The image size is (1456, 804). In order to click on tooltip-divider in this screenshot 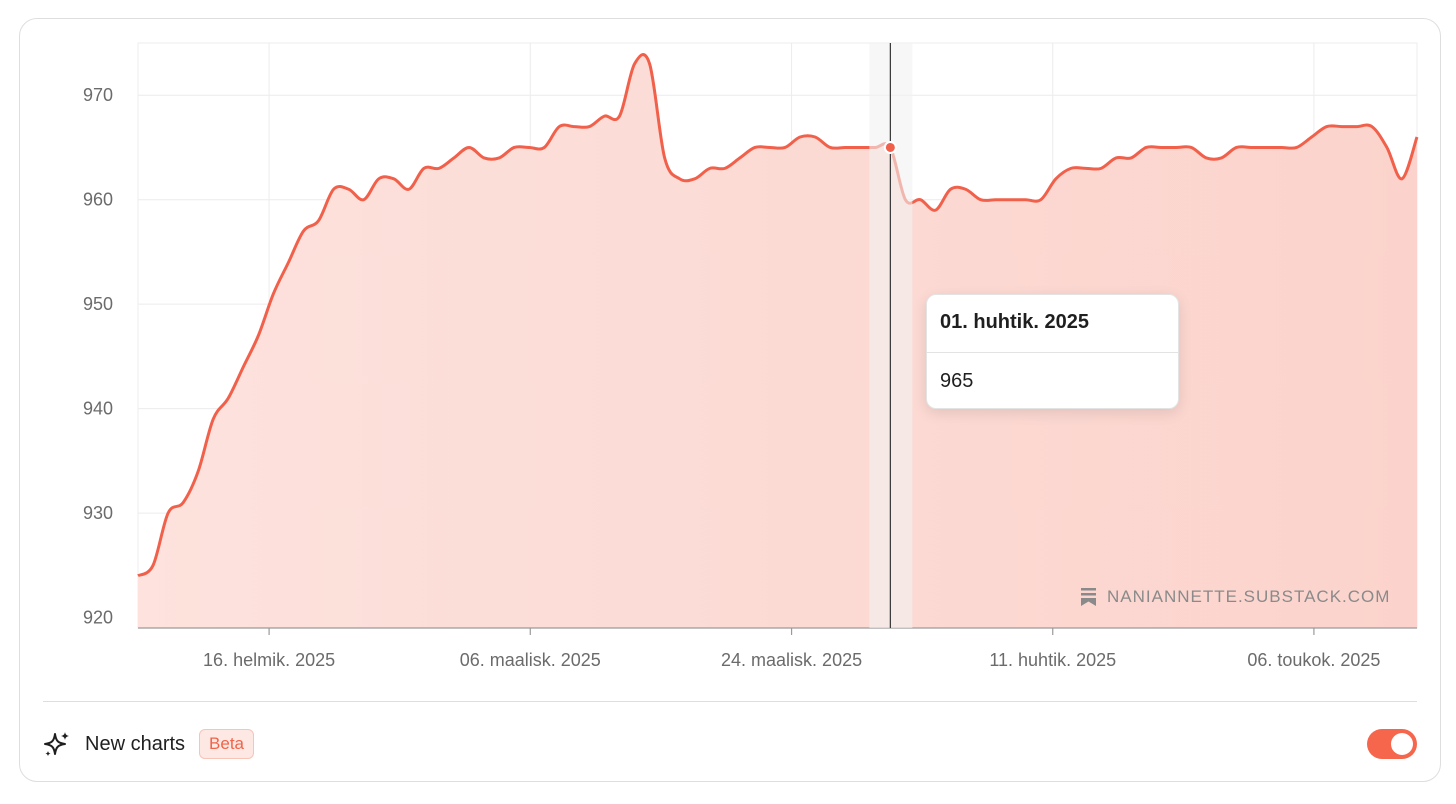, I will do `click(1052, 352)`.